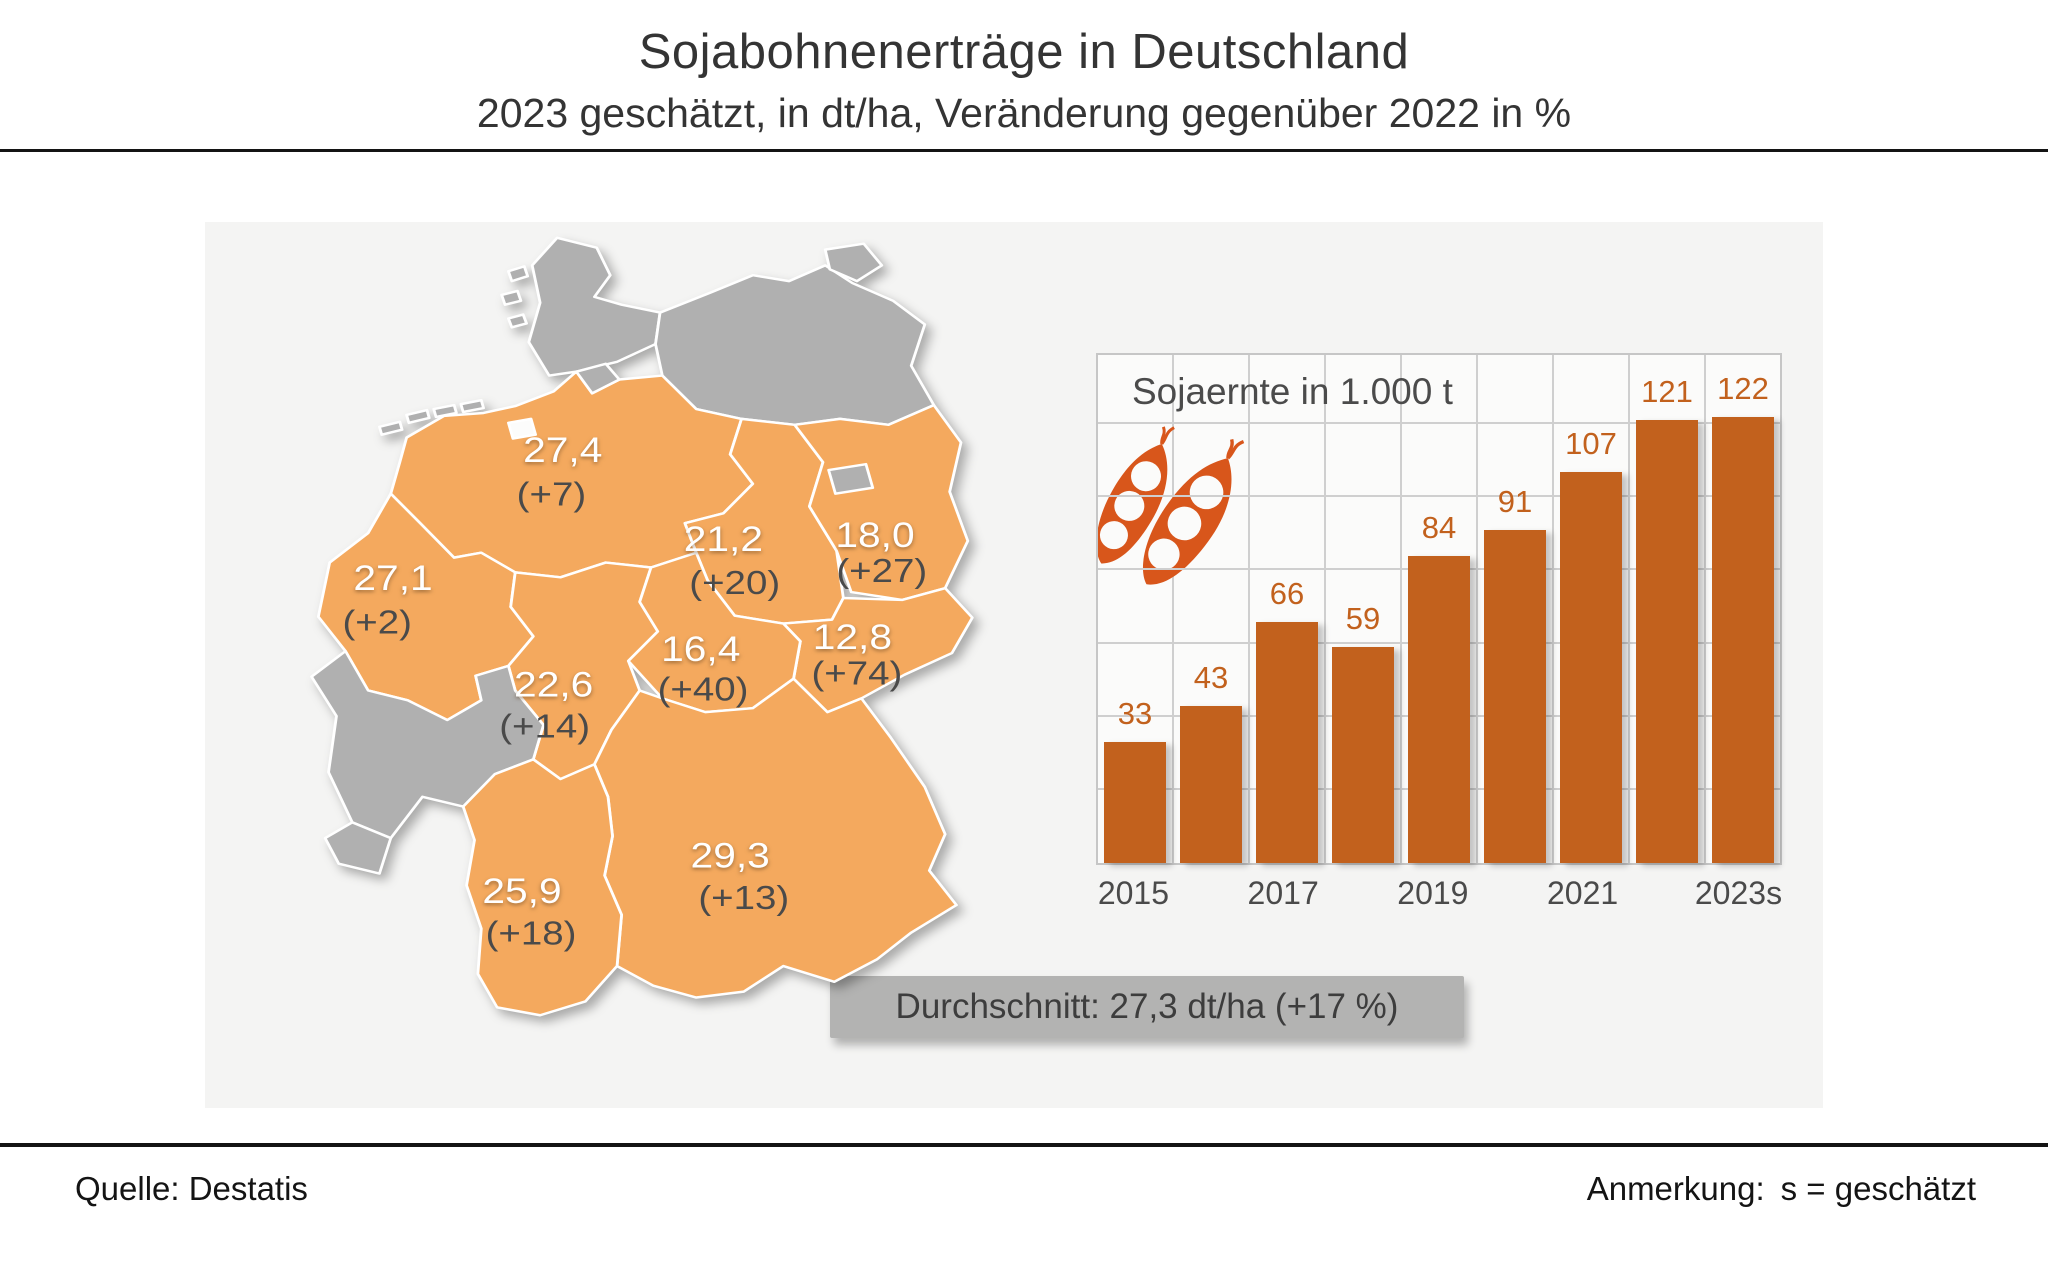 This screenshot has height=1287, width=2048. What do you see at coordinates (743, 897) in the screenshot?
I see `region-change: (+13)` at bounding box center [743, 897].